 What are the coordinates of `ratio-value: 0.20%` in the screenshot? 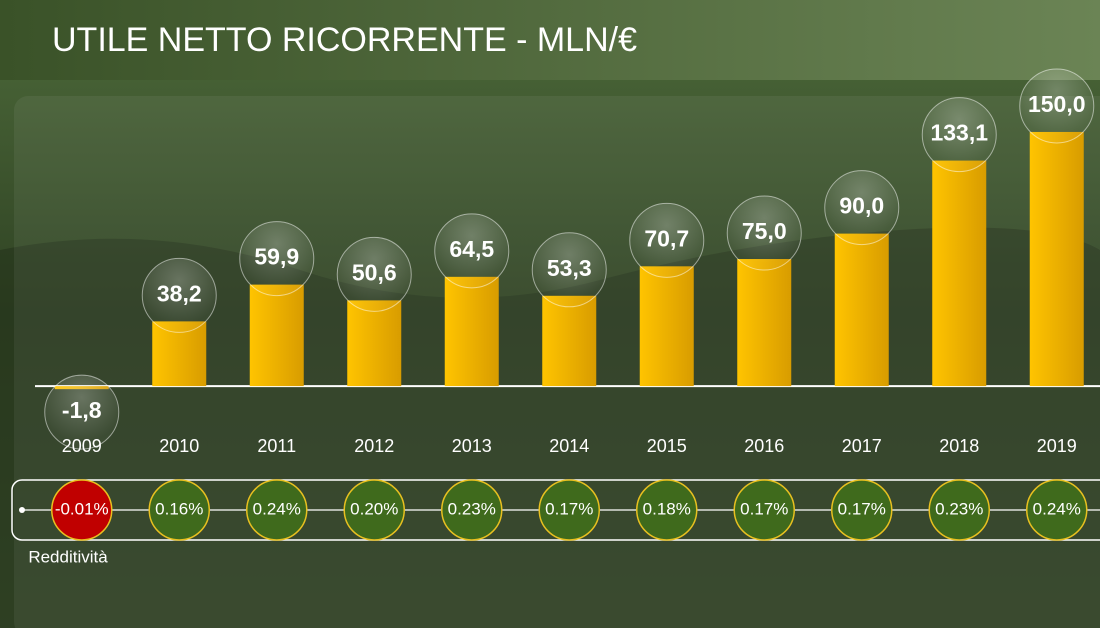 It's located at (374, 508).